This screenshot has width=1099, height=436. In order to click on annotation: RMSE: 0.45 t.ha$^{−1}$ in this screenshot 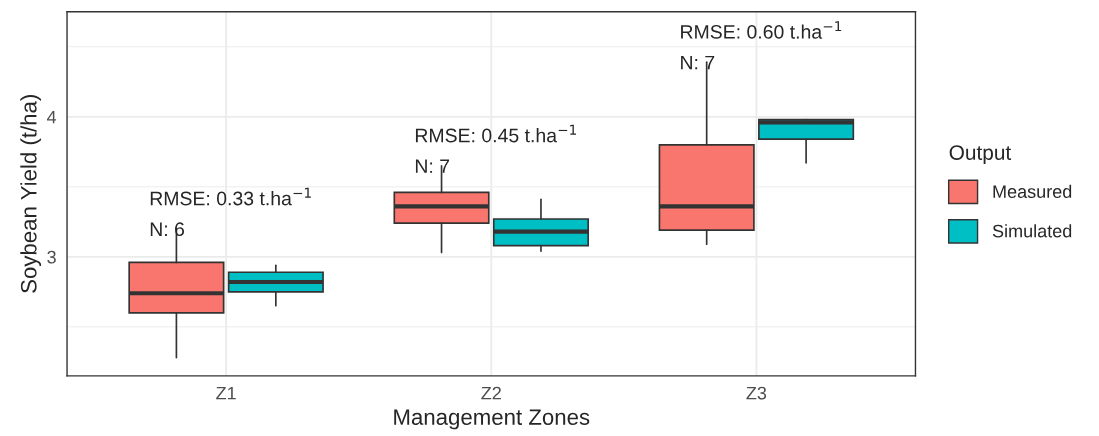, I will do `click(496, 133)`.